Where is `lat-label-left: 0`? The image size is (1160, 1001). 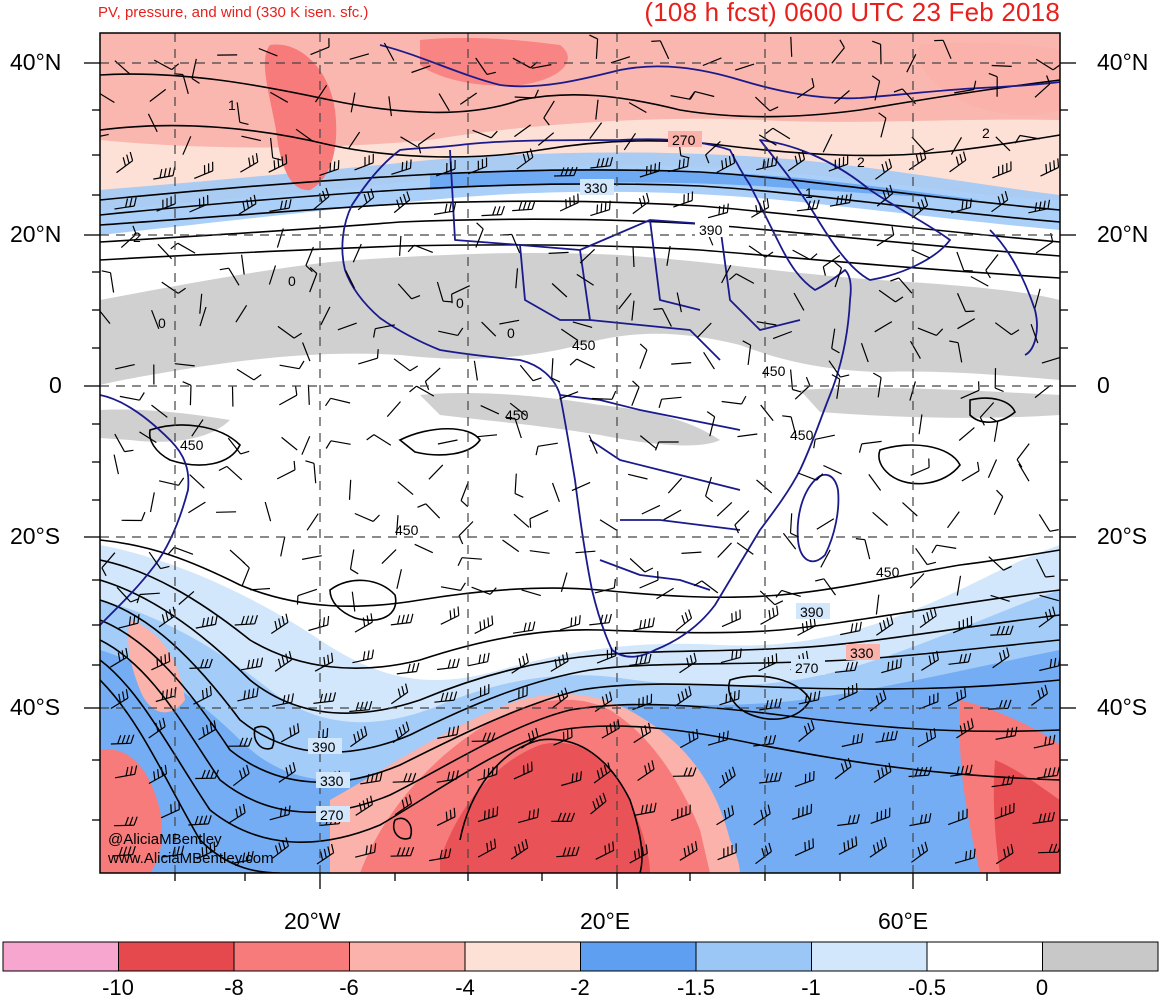 lat-label-left: 0 is located at coordinates (55, 385).